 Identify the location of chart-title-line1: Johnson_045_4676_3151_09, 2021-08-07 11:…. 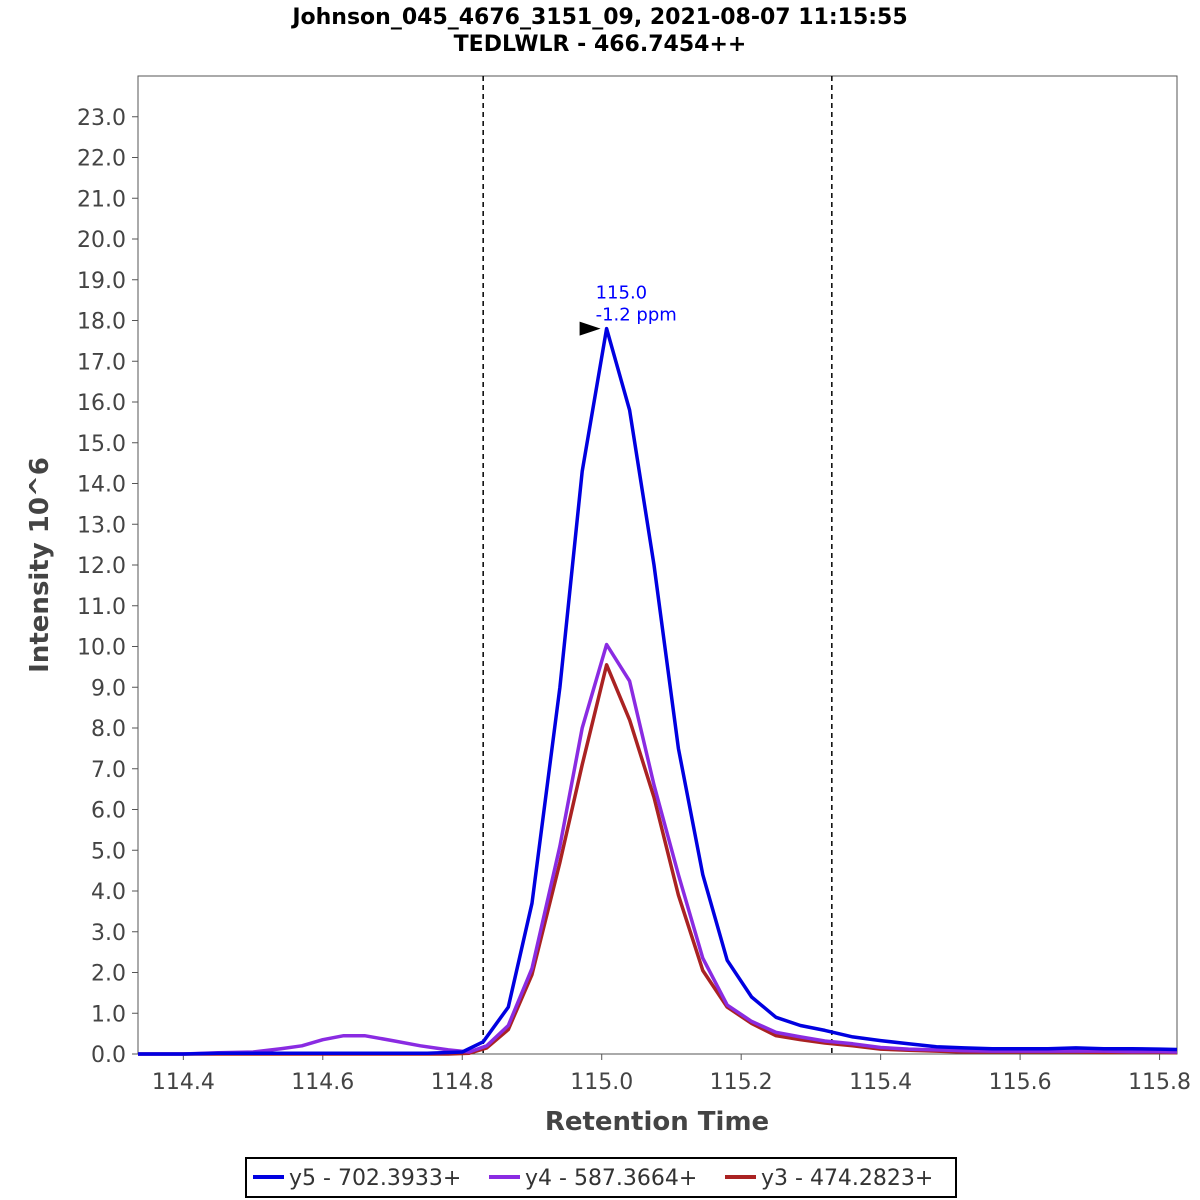
(598, 17).